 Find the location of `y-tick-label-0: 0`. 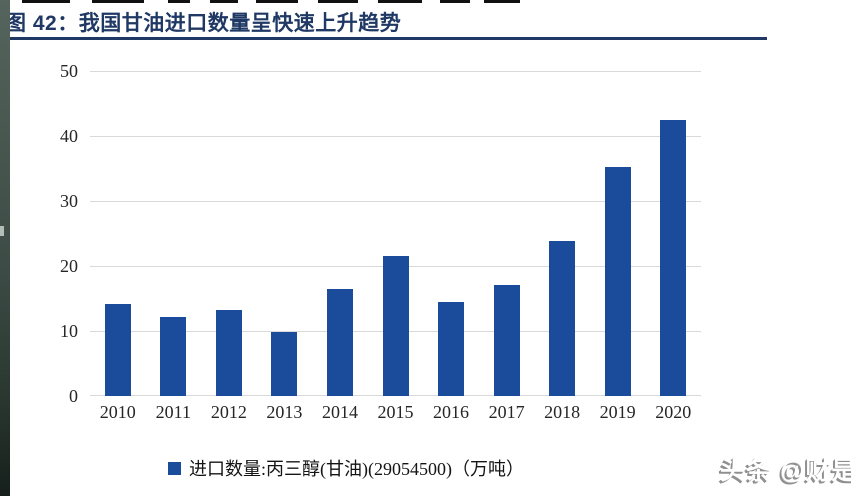

y-tick-label-0: 0 is located at coordinates (73, 396).